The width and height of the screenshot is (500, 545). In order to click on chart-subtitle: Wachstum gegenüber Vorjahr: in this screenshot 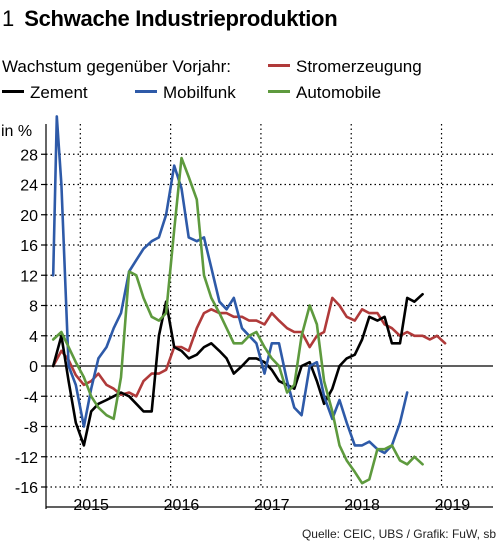, I will do `click(116, 66)`.